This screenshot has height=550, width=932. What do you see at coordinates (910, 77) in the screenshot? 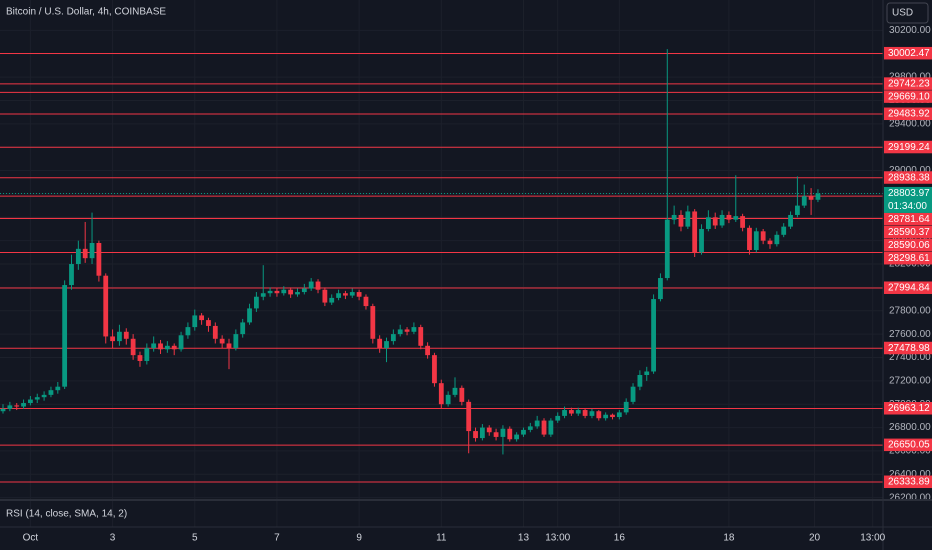
I see `y-tick-label: 29800.00` at bounding box center [910, 77].